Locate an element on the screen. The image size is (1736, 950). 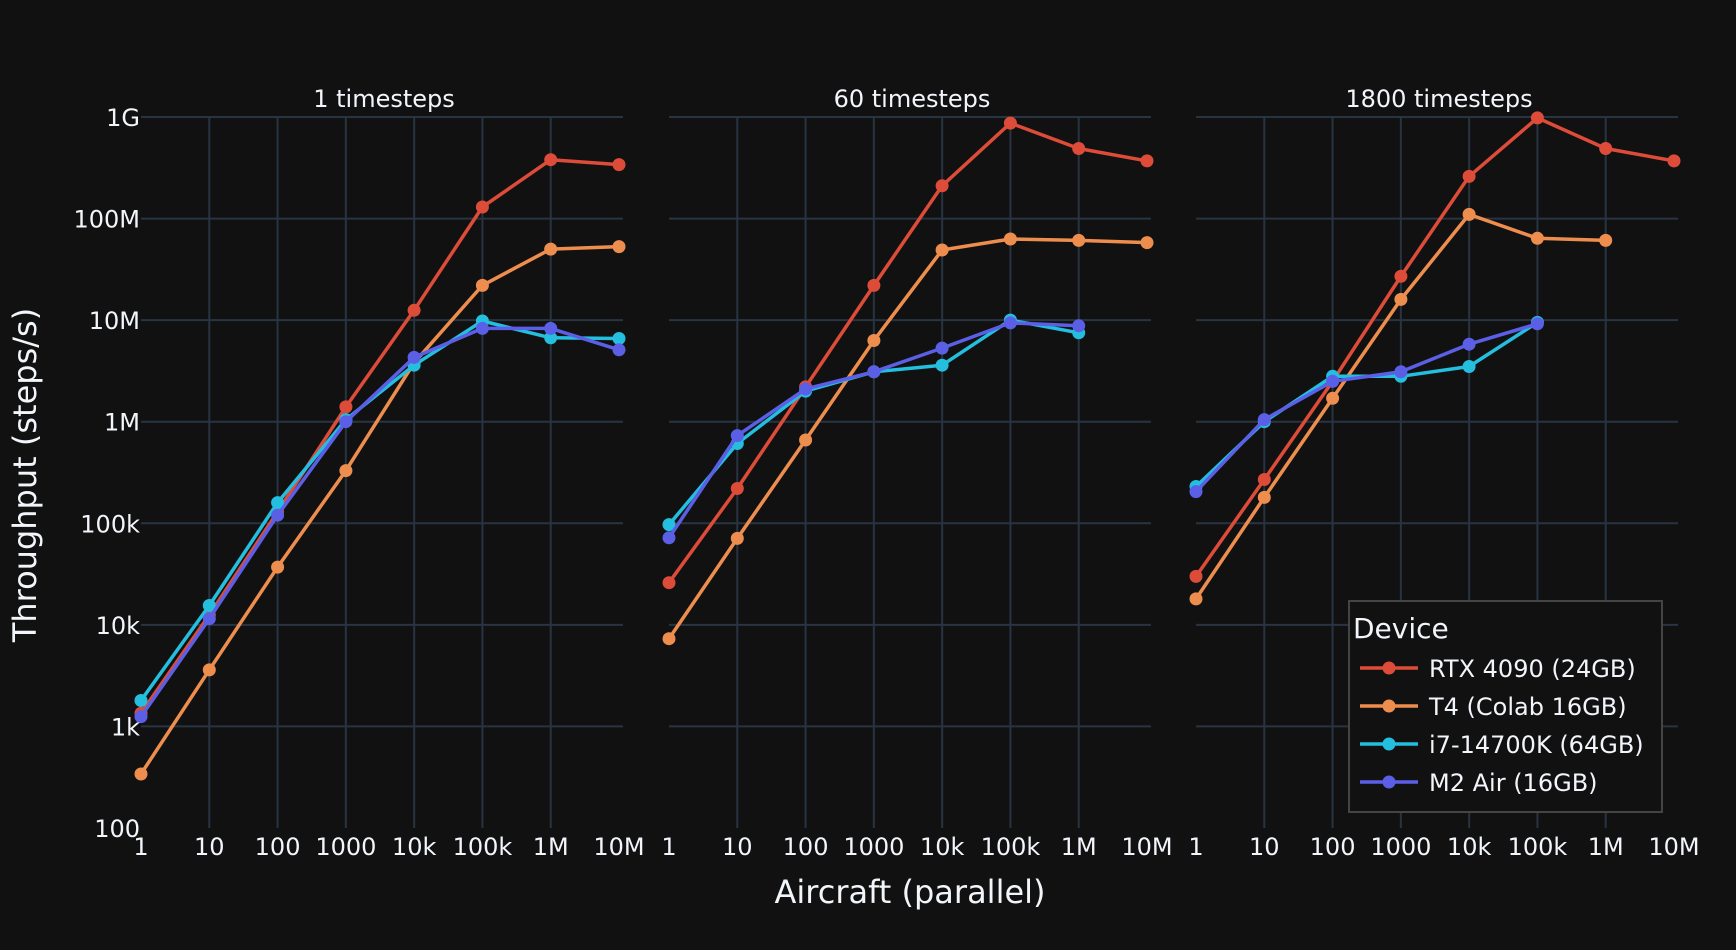
legend-label: RTX 4090 (24GB) is located at coordinates (1532, 669).